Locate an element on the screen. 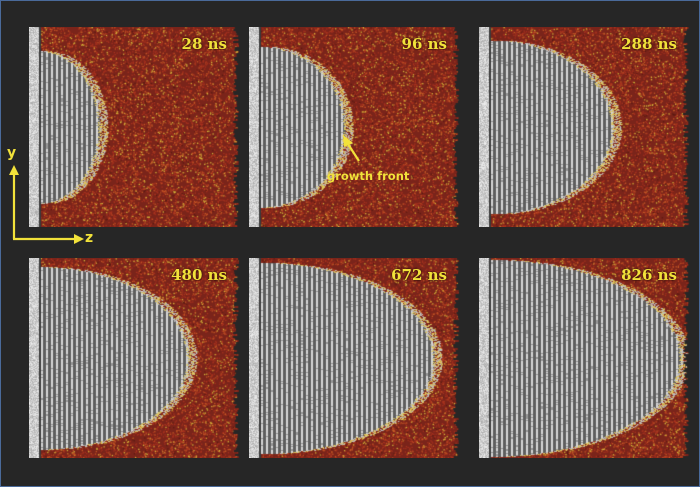 The height and width of the screenshot is (487, 700). simulation-panel-1: 28 ns is located at coordinates (135, 127).